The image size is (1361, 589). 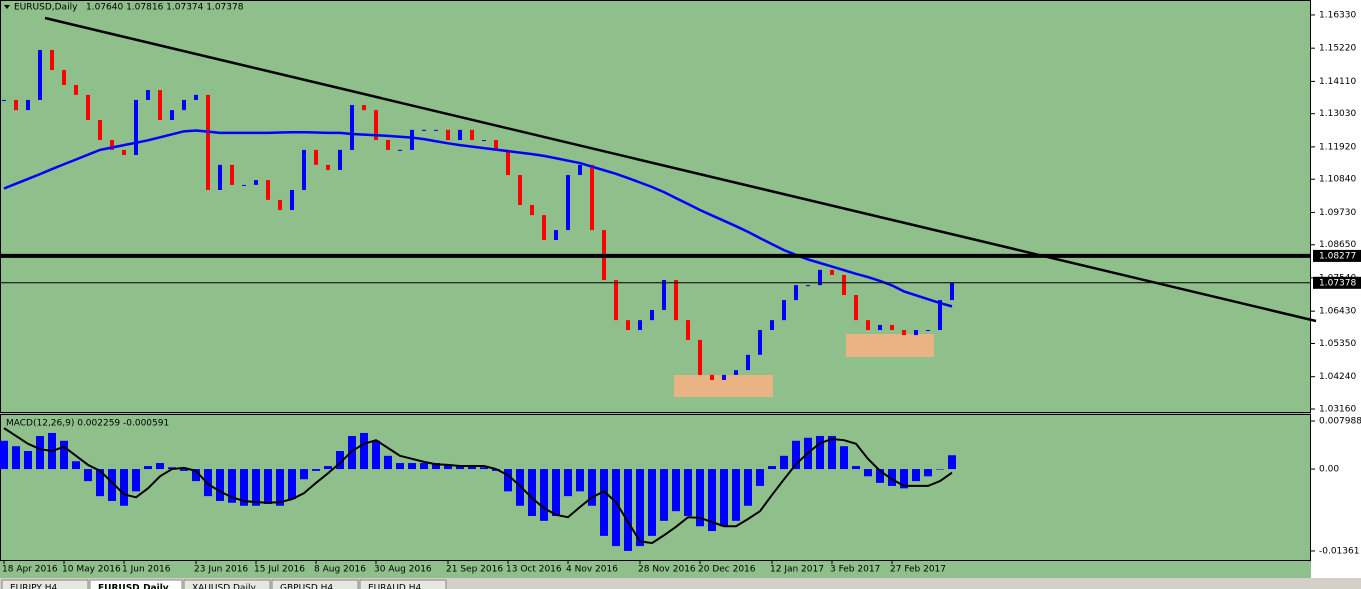 What do you see at coordinates (340, 570) in the screenshot?
I see `x-tick-label: 8 Aug 2016` at bounding box center [340, 570].